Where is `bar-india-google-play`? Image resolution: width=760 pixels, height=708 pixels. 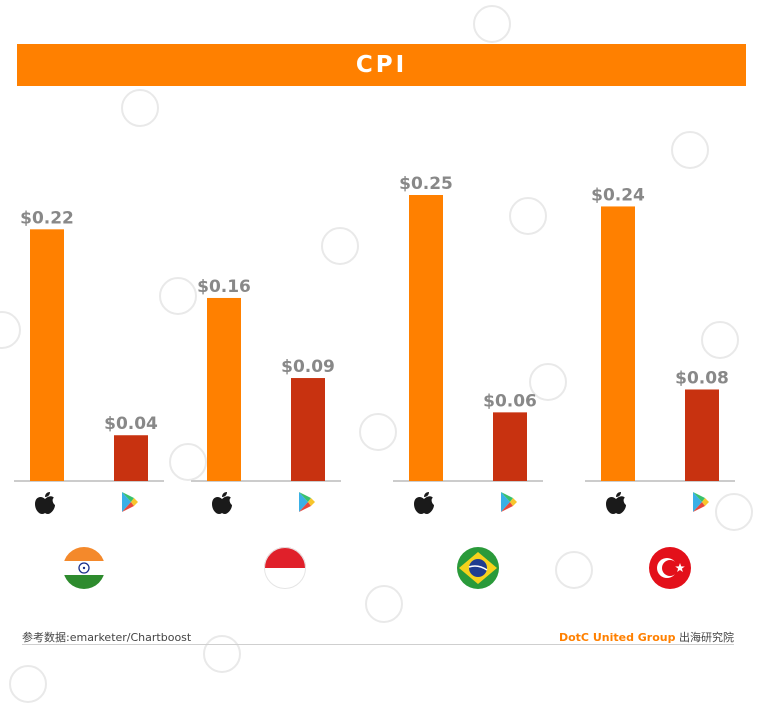
bar-india-google-play is located at coordinates (131, 458).